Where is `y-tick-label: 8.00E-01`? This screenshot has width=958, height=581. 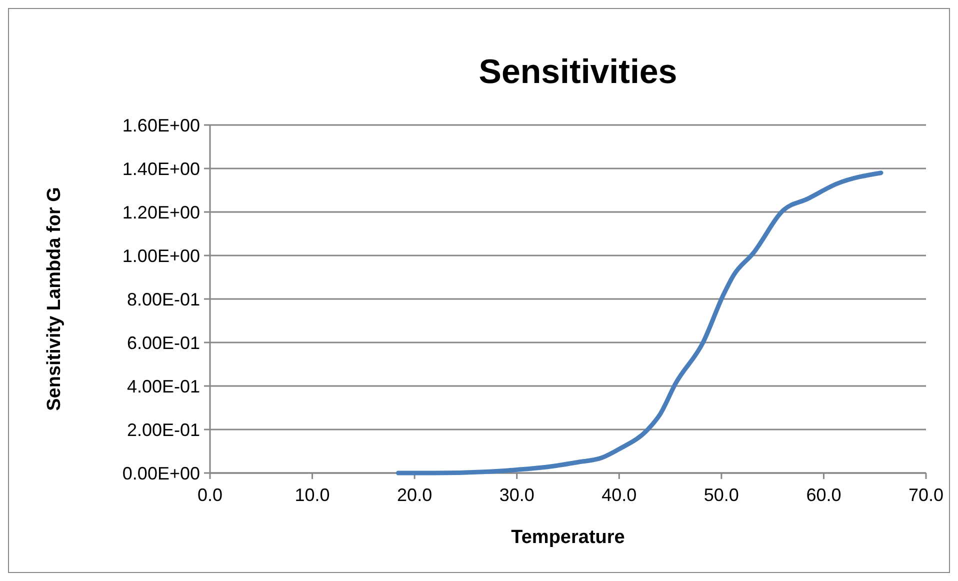 y-tick-label: 8.00E-01 is located at coordinates (163, 299).